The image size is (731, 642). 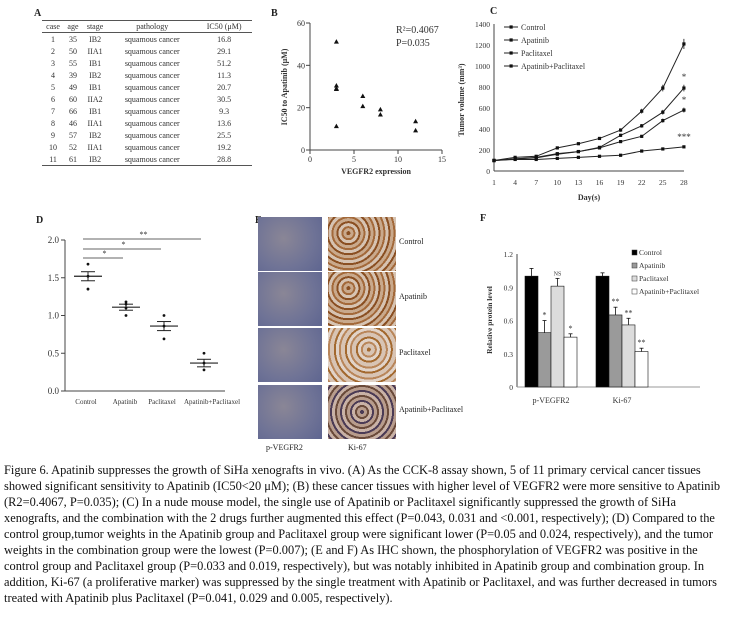 I want to click on bar-apatinib-paclitaxel, so click(x=641, y=369).